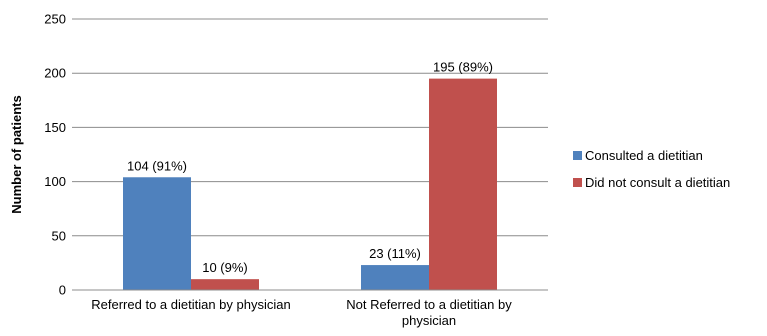  Describe the element at coordinates (429, 304) in the screenshot. I see `x-category-label: Not Referred to a dietitian by` at that location.